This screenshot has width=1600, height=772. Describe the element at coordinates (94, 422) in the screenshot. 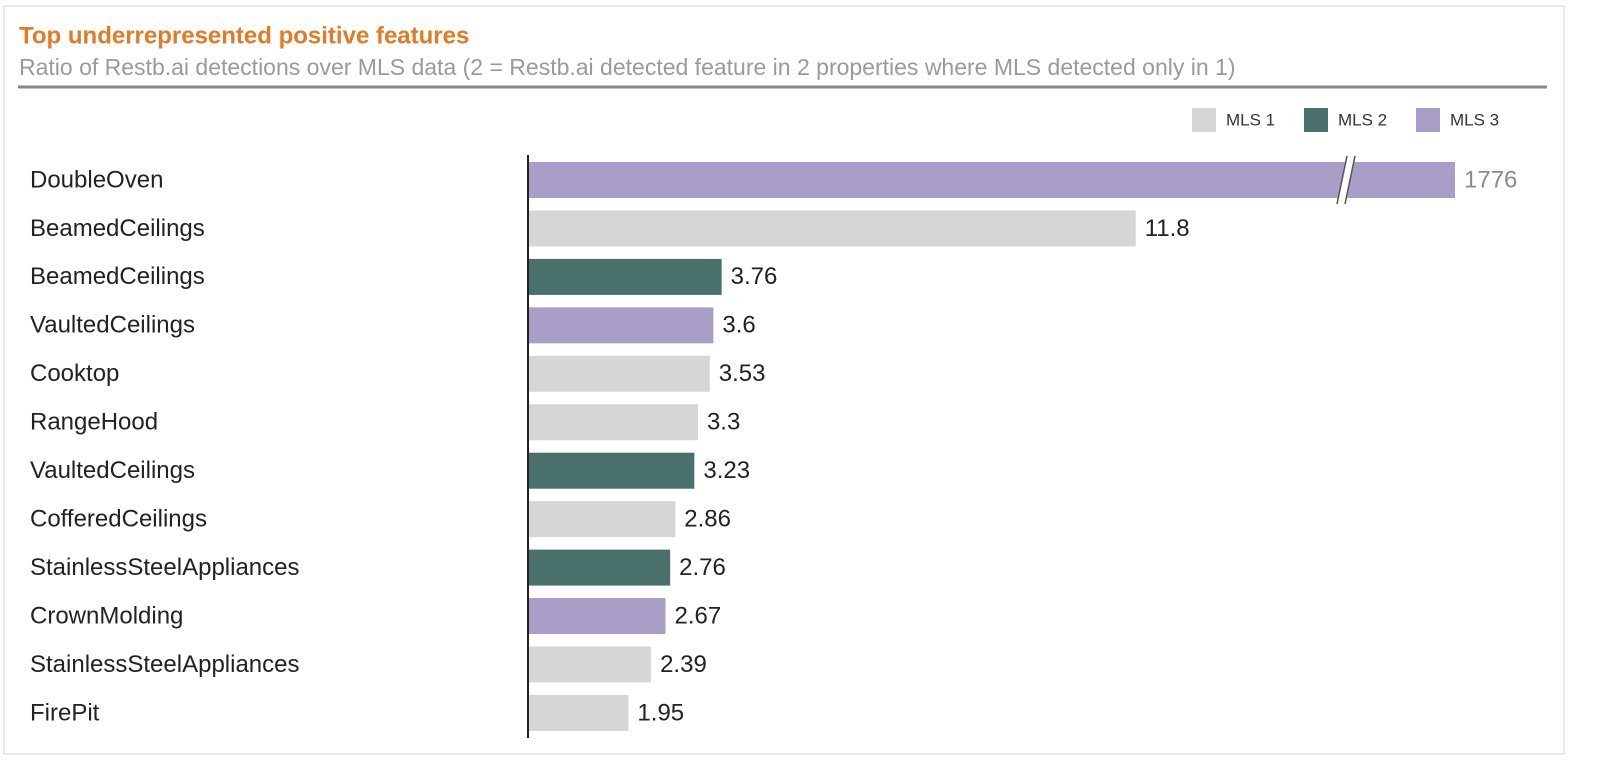

I see `y-tick-label: RangeHood` at that location.